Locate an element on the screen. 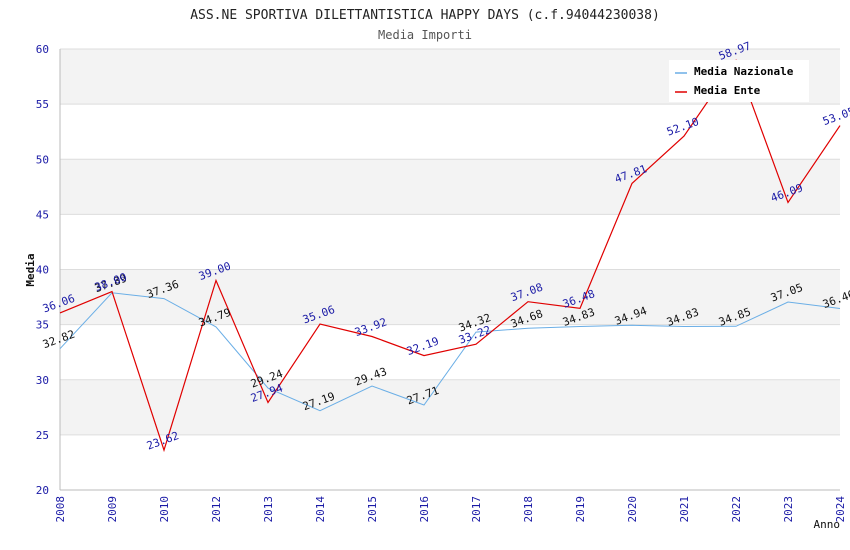 This screenshot has height=550, width=850. x-tick-label: 2021 is located at coordinates (684, 509).